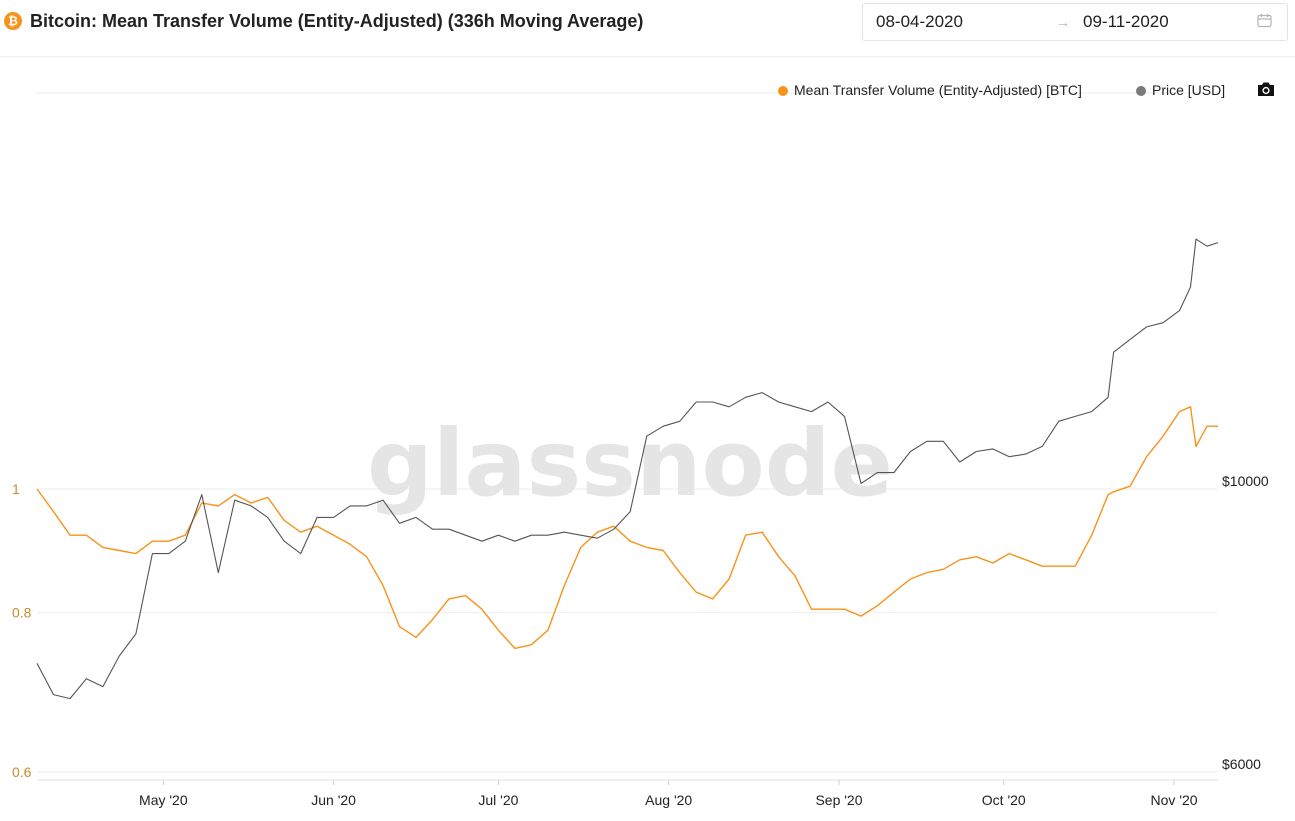 The width and height of the screenshot is (1295, 821). I want to click on start-date-input, so click(936, 22).